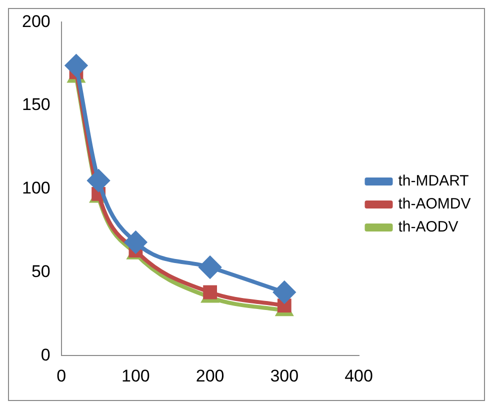 Image resolution: width=491 pixels, height=407 pixels. I want to click on legend-label: th-AODV, so click(428, 227).